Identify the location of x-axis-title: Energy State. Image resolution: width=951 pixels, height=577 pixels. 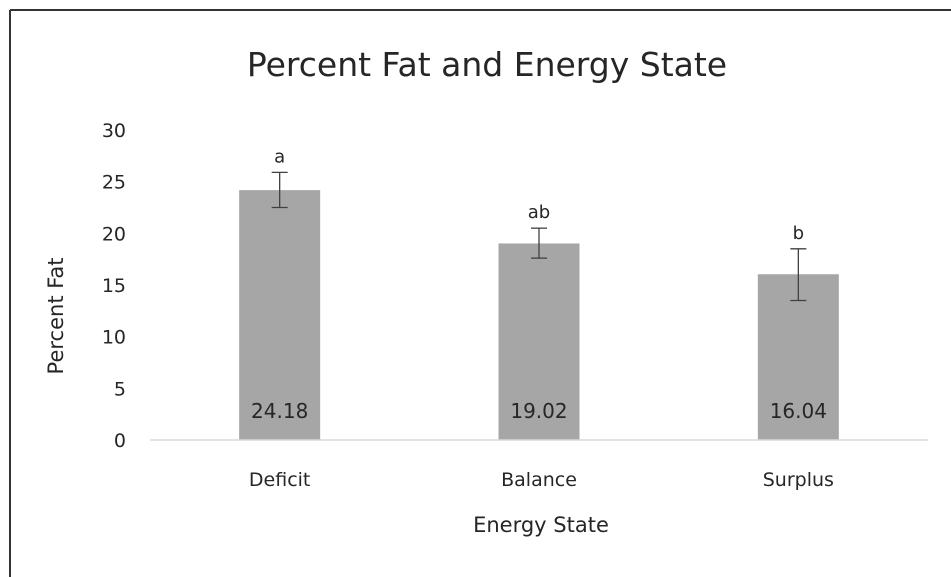
(541, 525).